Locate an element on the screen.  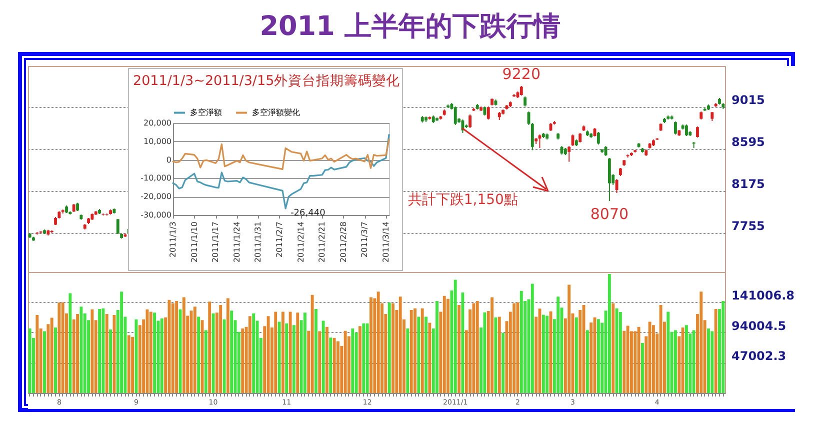
x-tick-label: 2011/3/7 is located at coordinates (365, 240).